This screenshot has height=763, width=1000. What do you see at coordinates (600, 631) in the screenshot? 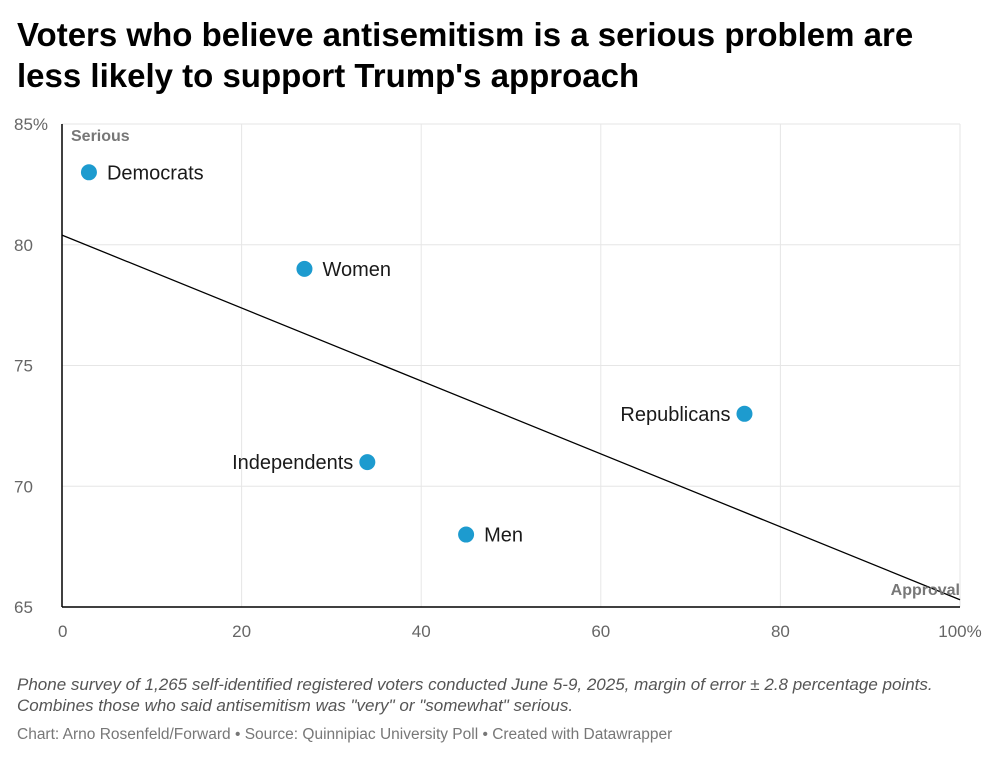
I see `x-tick-label: 60` at bounding box center [600, 631].